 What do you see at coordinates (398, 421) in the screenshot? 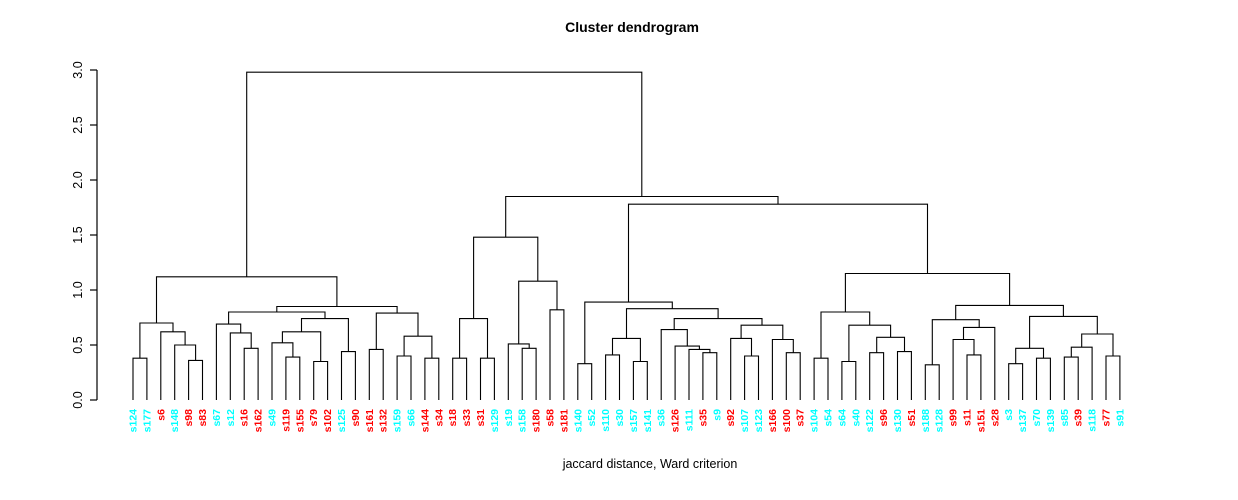
I see `leaf-label-s159: s159` at bounding box center [398, 421].